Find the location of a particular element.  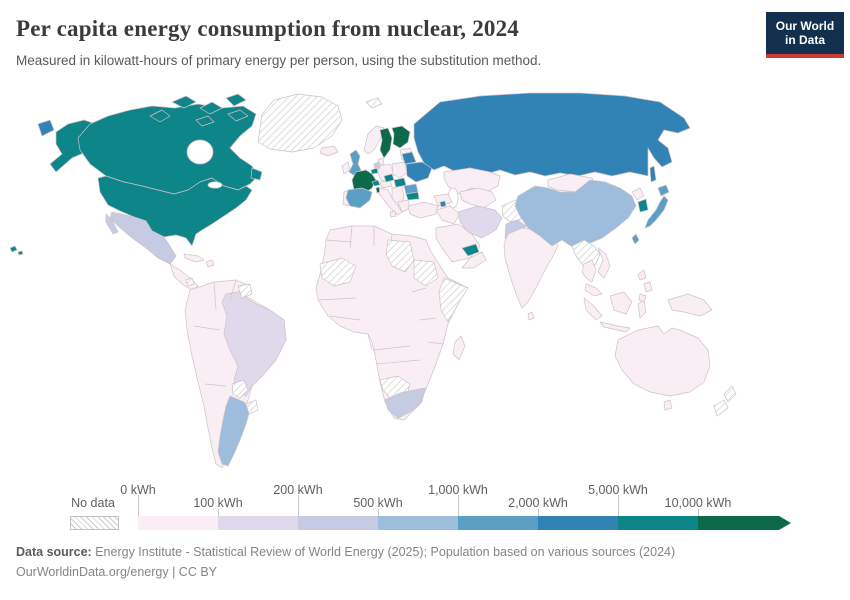

region-oman-yemen is located at coordinates (474, 260).